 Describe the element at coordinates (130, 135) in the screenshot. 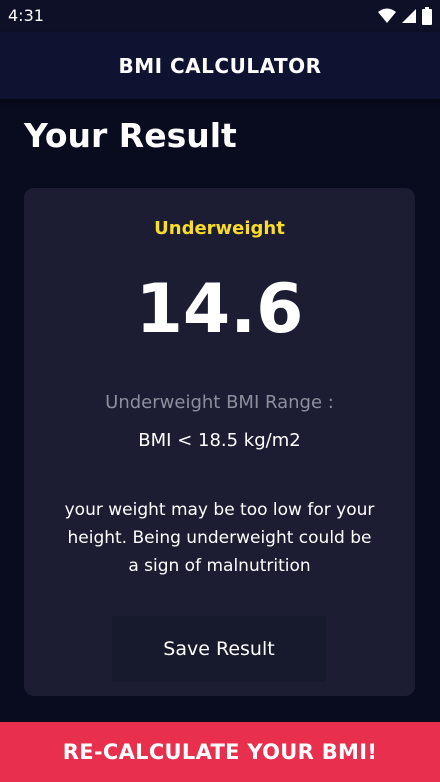

I see `page-title: Your Result` at that location.